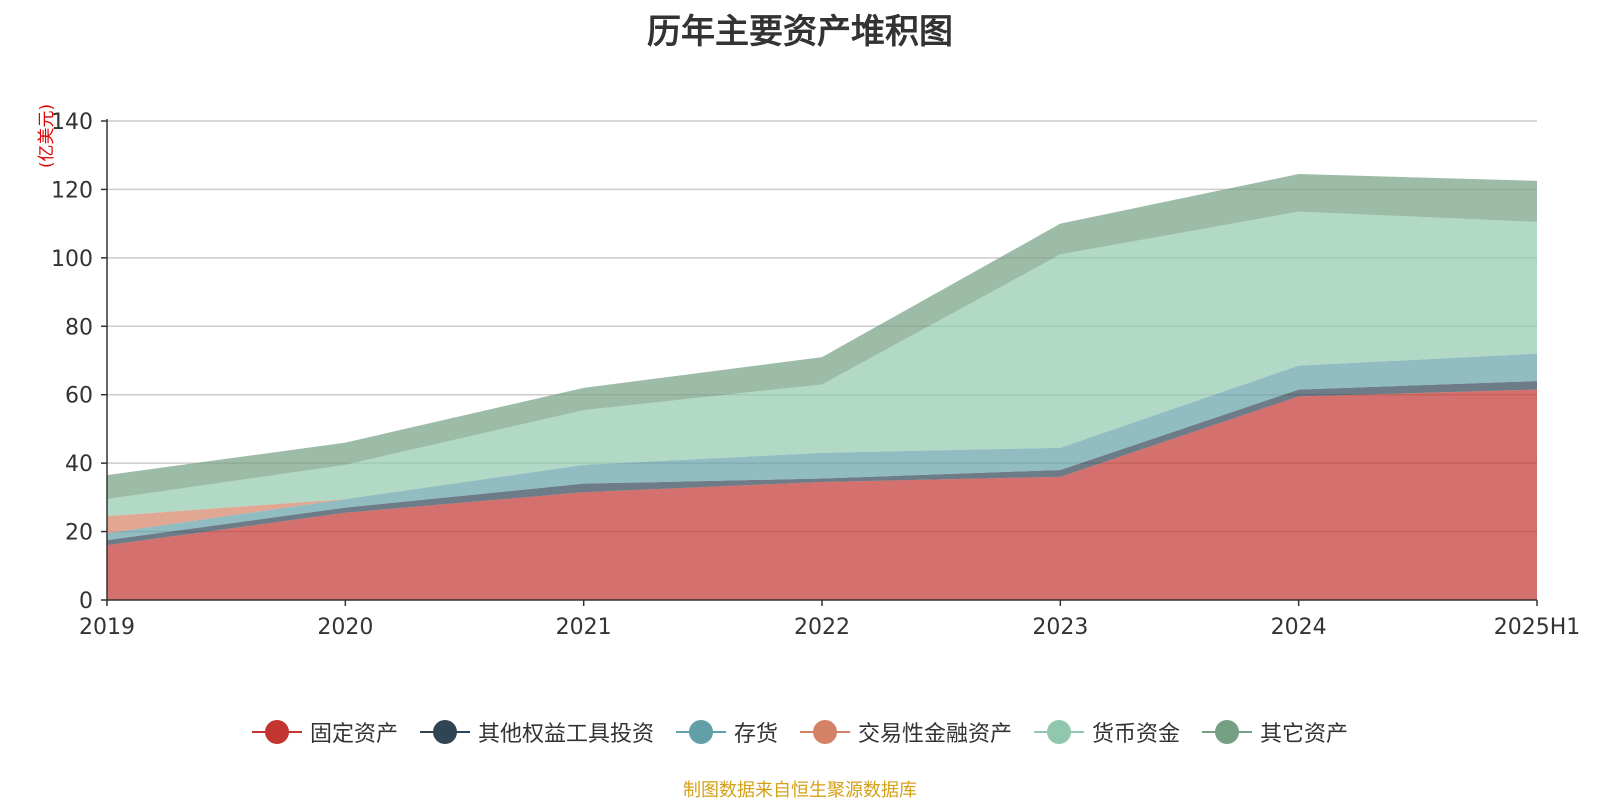  Describe the element at coordinates (79, 327) in the screenshot. I see `y-tick-label: 80` at that location.